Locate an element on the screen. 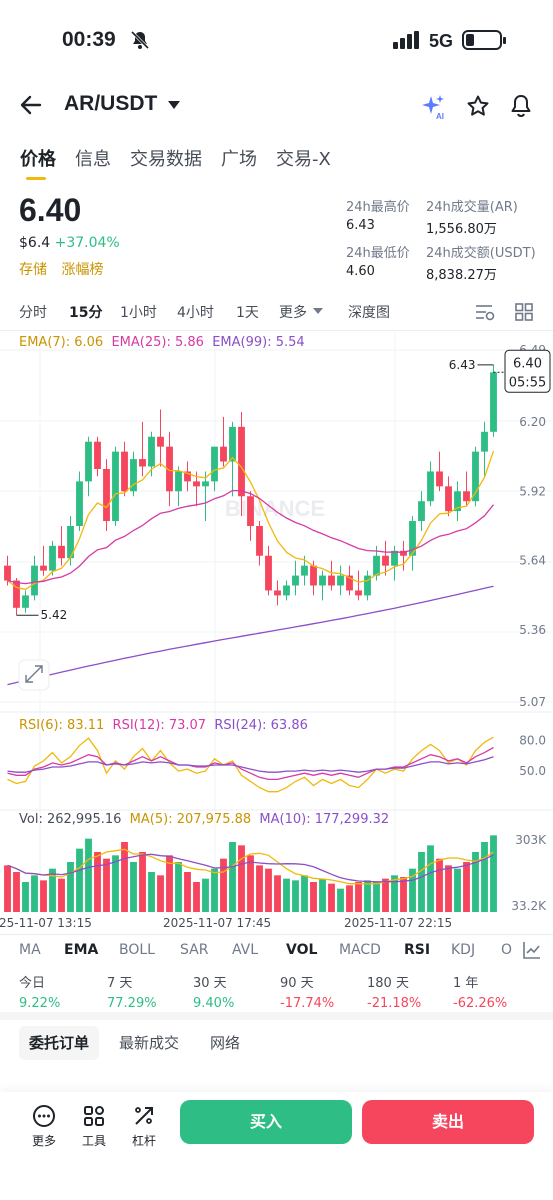  tab-trade-x: 交易-X is located at coordinates (303, 159).